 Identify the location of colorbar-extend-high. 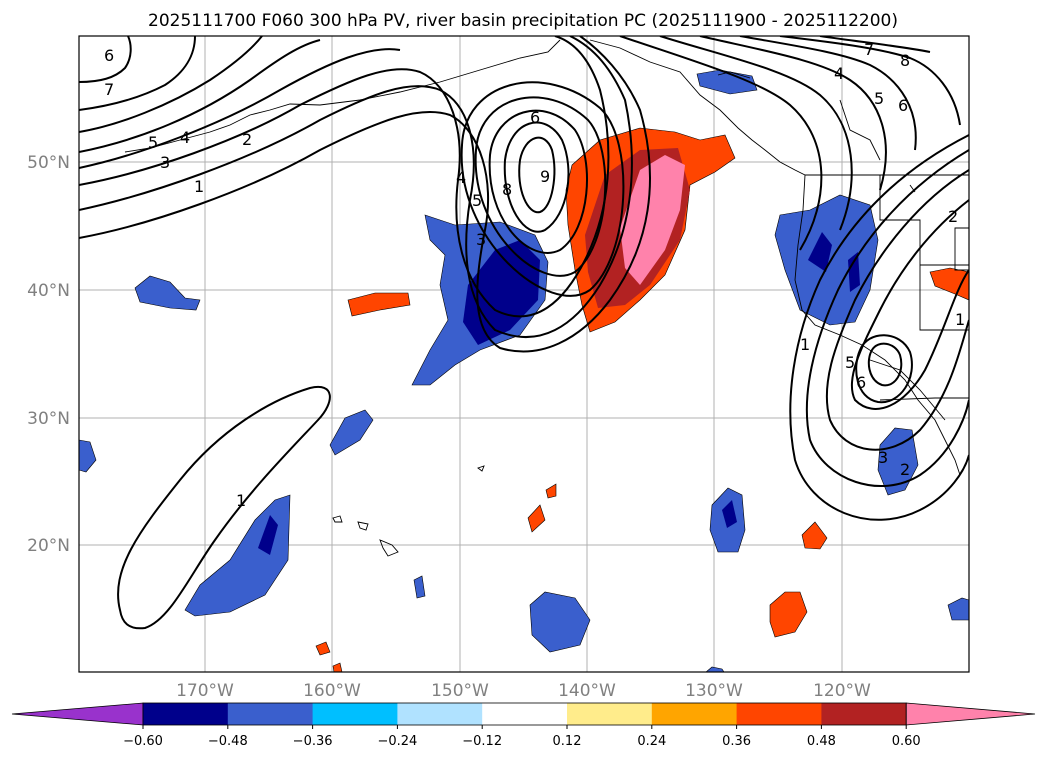
(970, 714).